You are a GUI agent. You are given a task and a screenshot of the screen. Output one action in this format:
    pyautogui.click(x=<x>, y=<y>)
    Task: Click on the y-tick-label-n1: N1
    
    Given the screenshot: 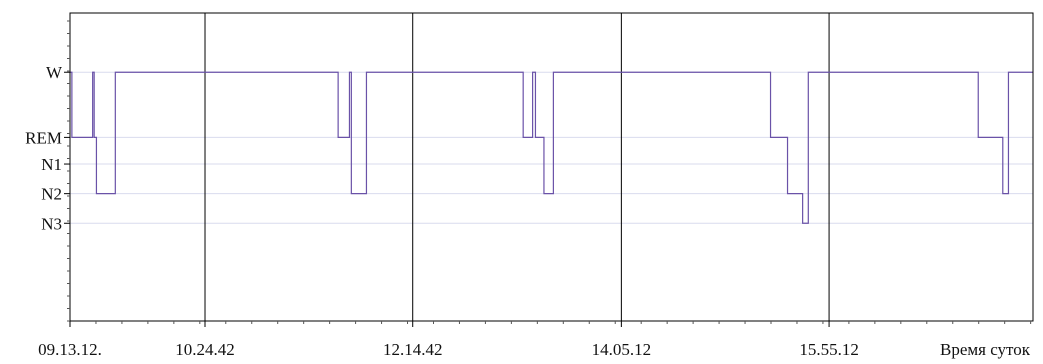 What is the action you would take?
    pyautogui.click(x=51, y=164)
    